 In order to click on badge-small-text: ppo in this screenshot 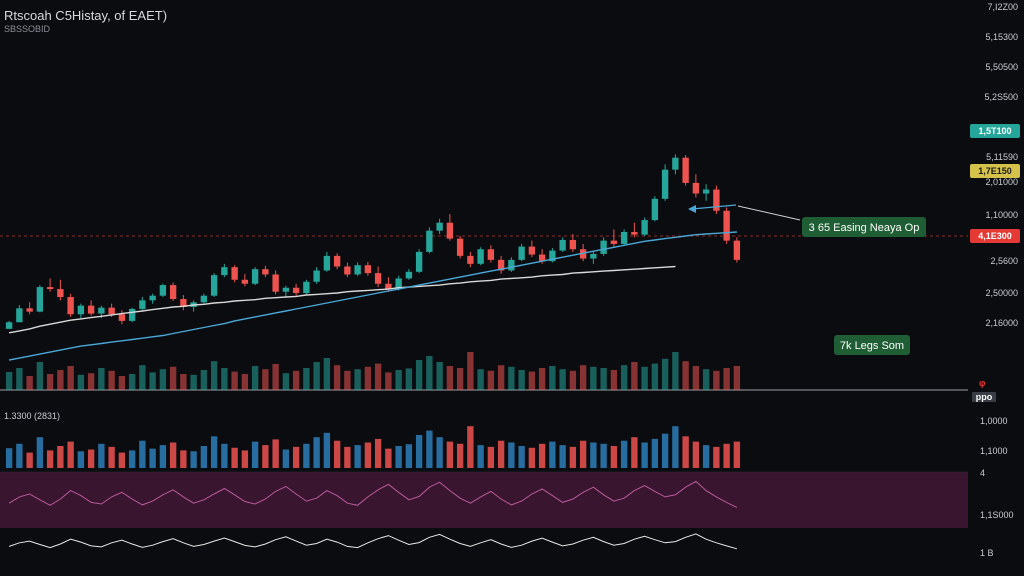, I will do `click(984, 397)`.